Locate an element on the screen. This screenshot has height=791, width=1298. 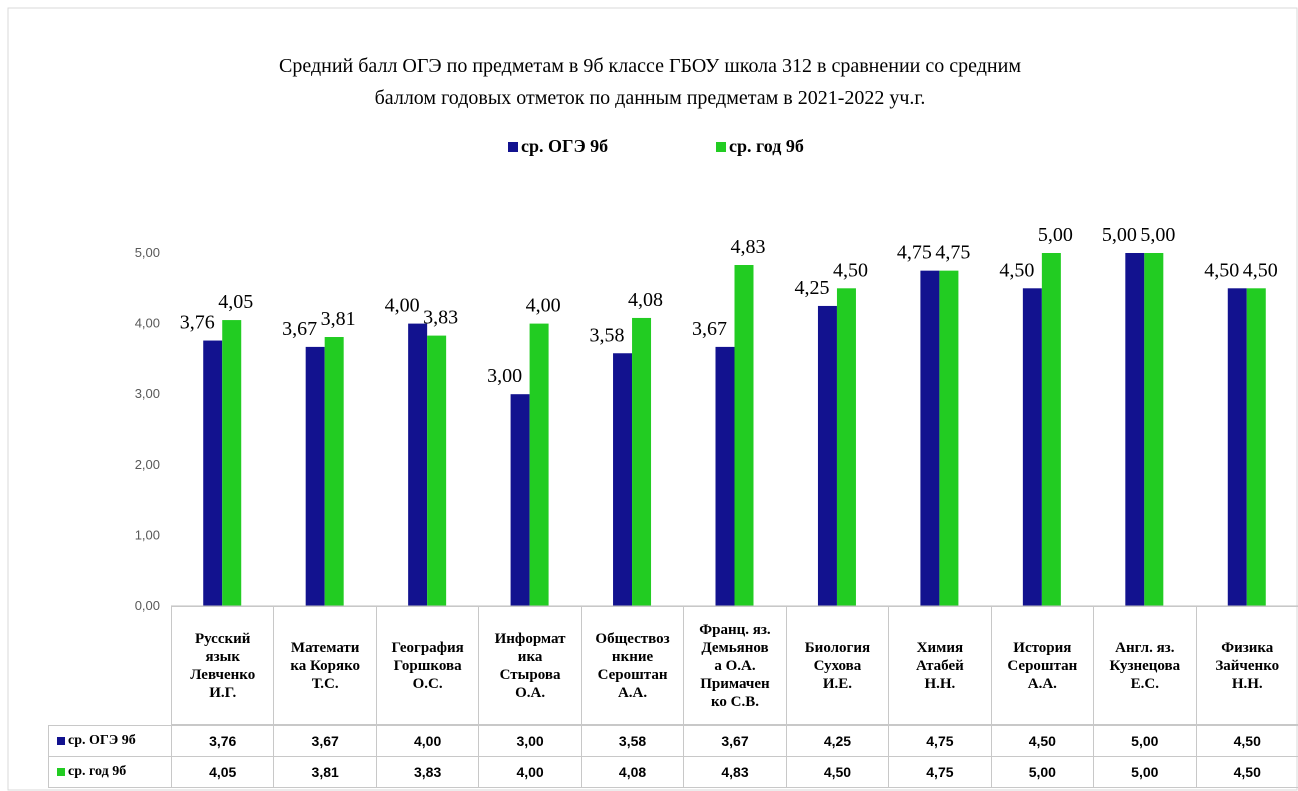
legend-item: ср. ОГЭ 9б is located at coordinates (558, 146).